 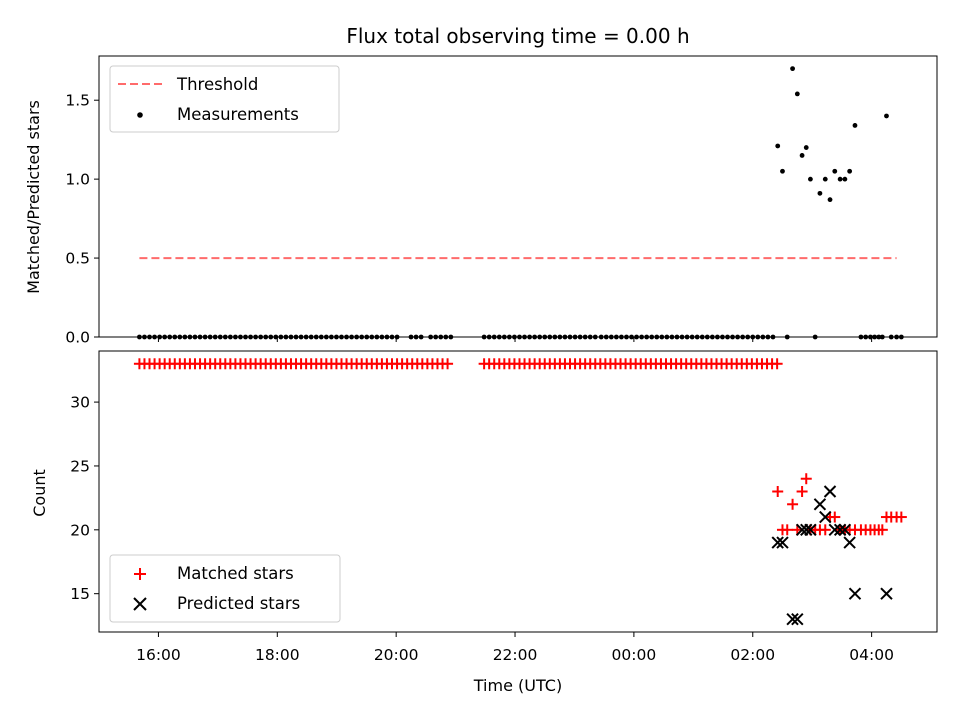 What do you see at coordinates (217, 84) in the screenshot?
I see `legend-threshold-label: Threshold` at bounding box center [217, 84].